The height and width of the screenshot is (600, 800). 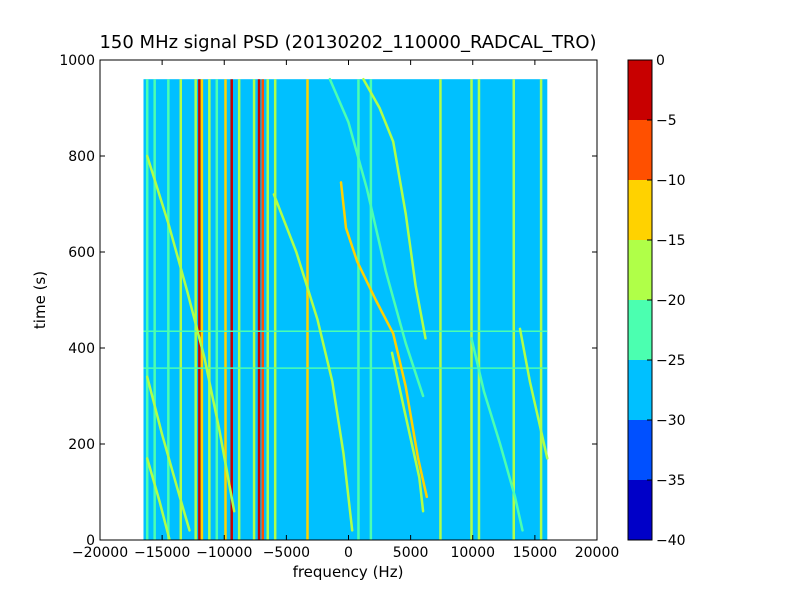 I want to click on x-tick-label: 20000, so click(x=597, y=553).